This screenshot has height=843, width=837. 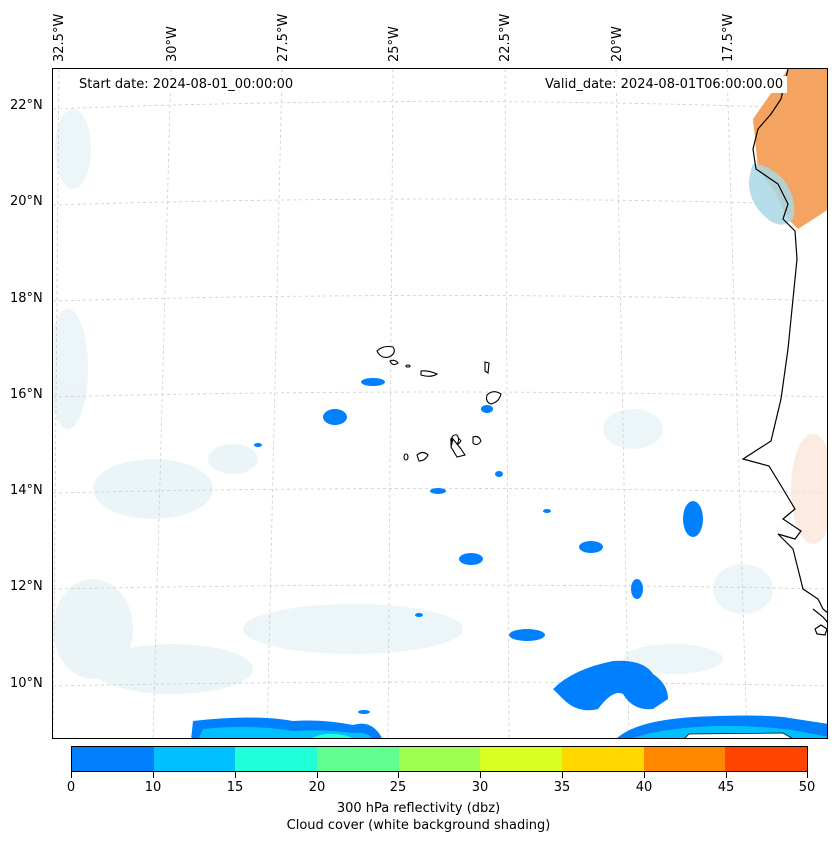 What do you see at coordinates (26, 683) in the screenshot?
I see `lat-label-10n: 10°N` at bounding box center [26, 683].